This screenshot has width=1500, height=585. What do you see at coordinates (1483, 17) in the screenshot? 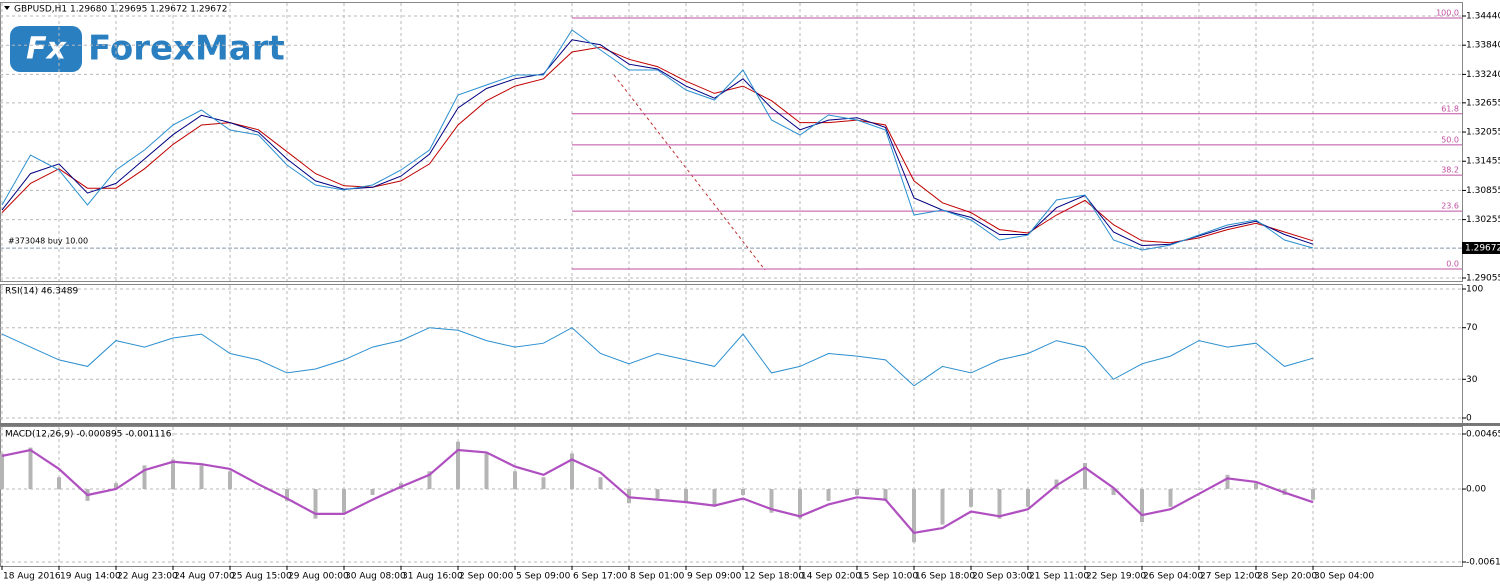
I see `y-tick-label: 1.34440` at bounding box center [1483, 17].